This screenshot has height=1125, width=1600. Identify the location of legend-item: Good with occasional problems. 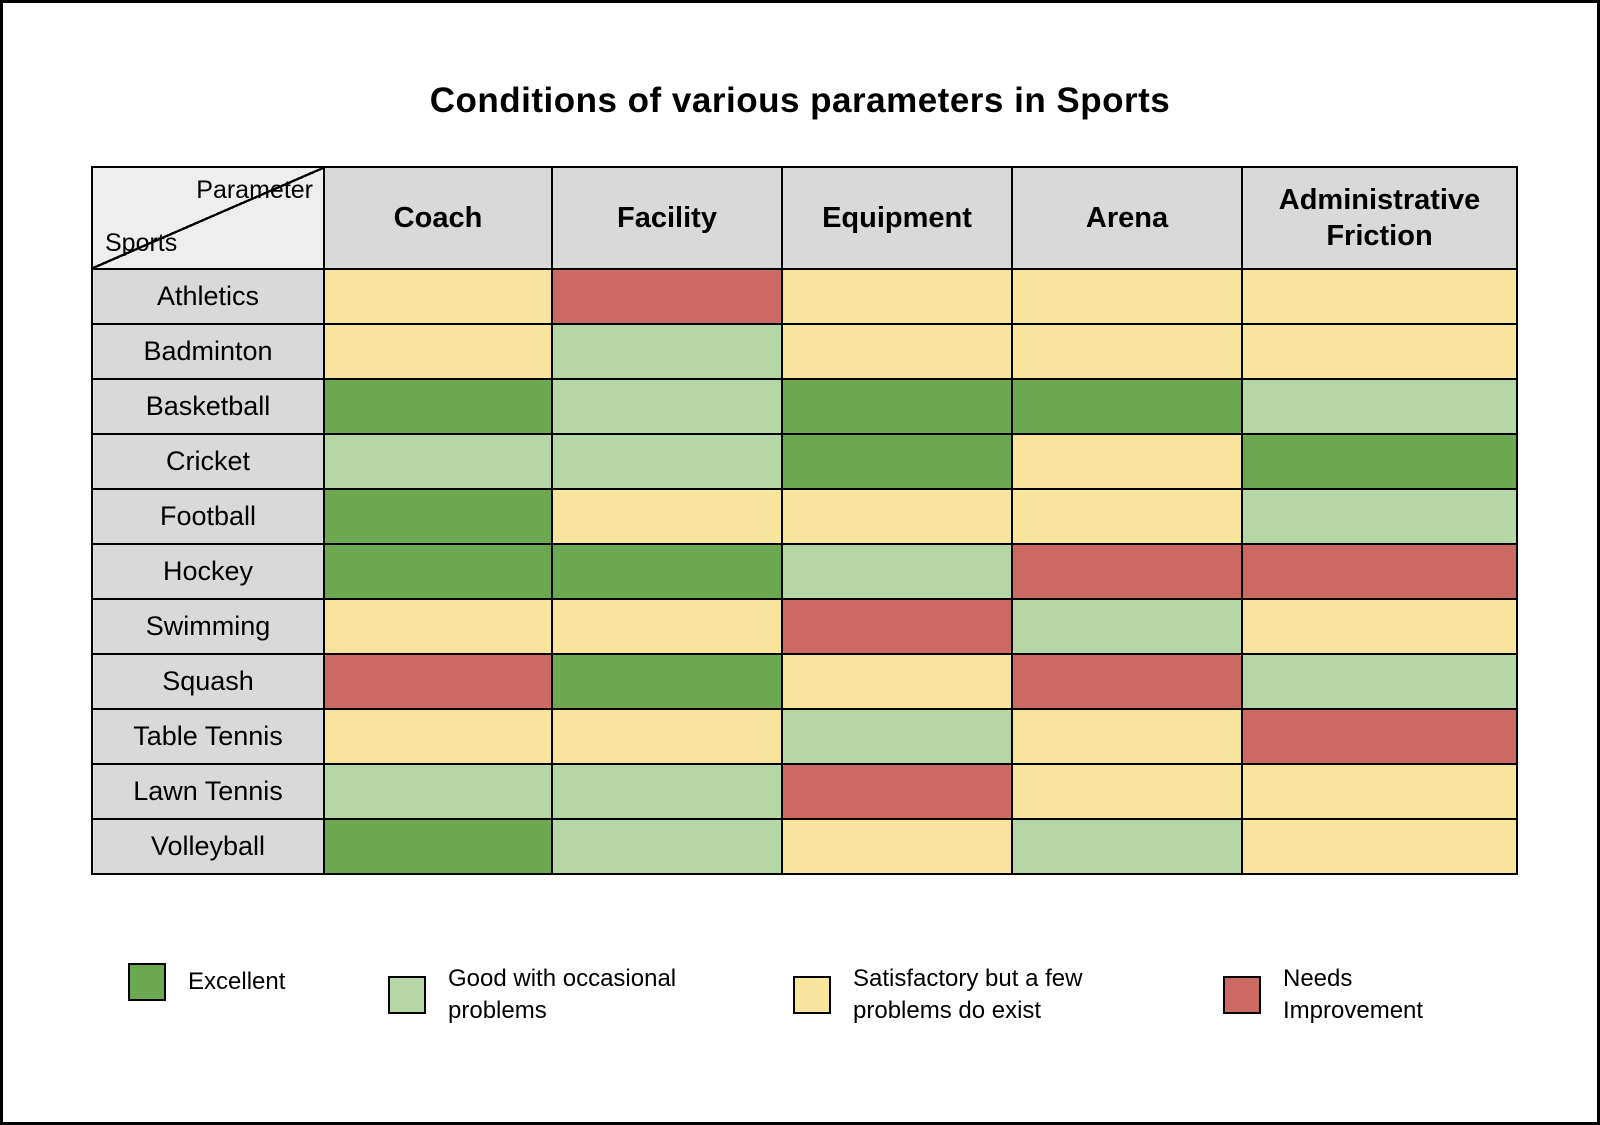
(590, 995).